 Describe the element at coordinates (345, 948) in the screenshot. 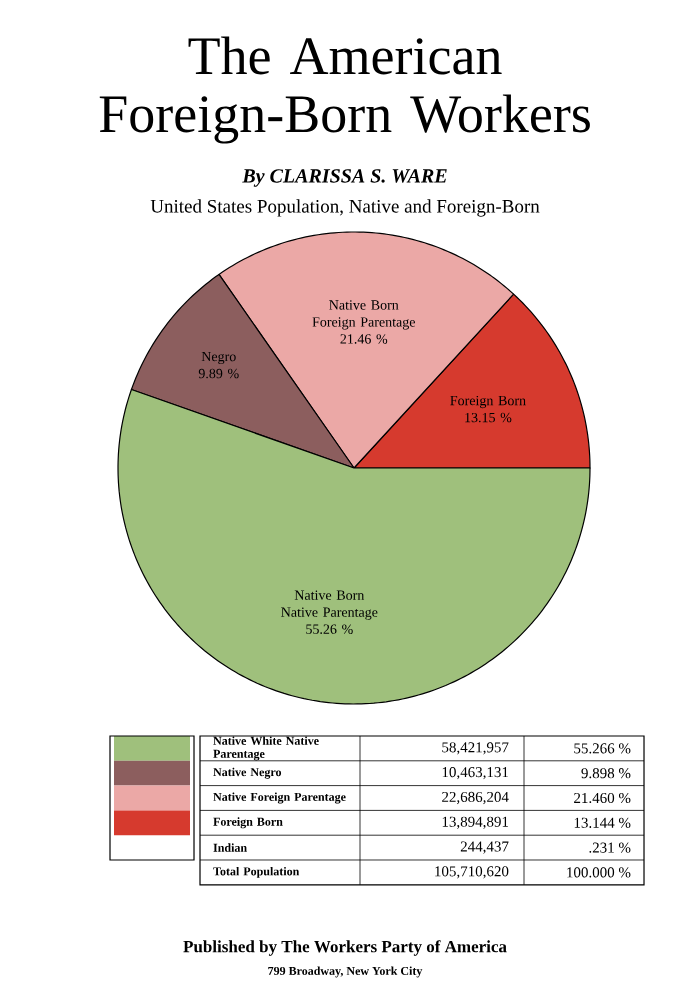

I see `text: Published by The Workers Party of America` at that location.